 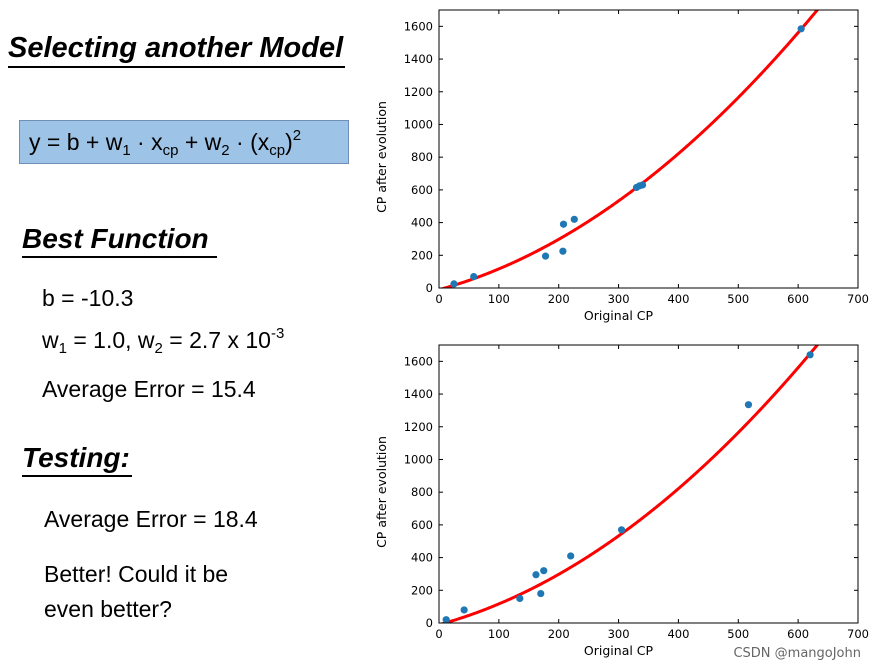 I want to click on formula-power: 2, so click(x=297, y=135).